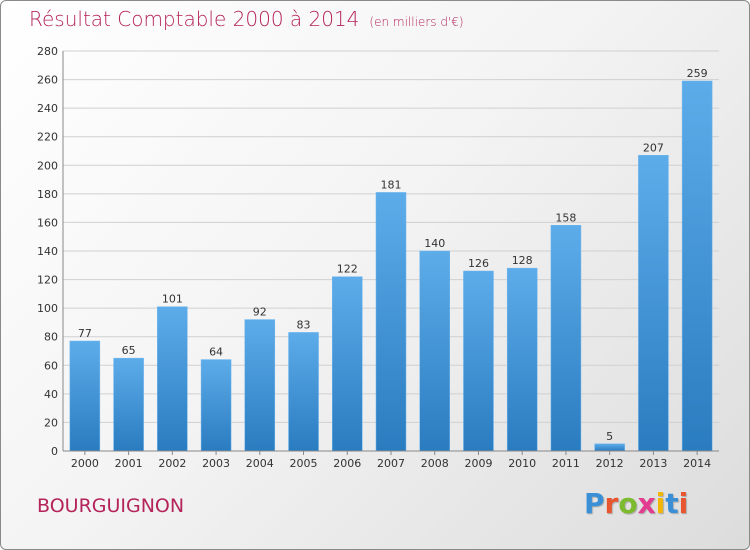 This screenshot has width=750, height=550. I want to click on bar-value-label: 5, so click(609, 436).